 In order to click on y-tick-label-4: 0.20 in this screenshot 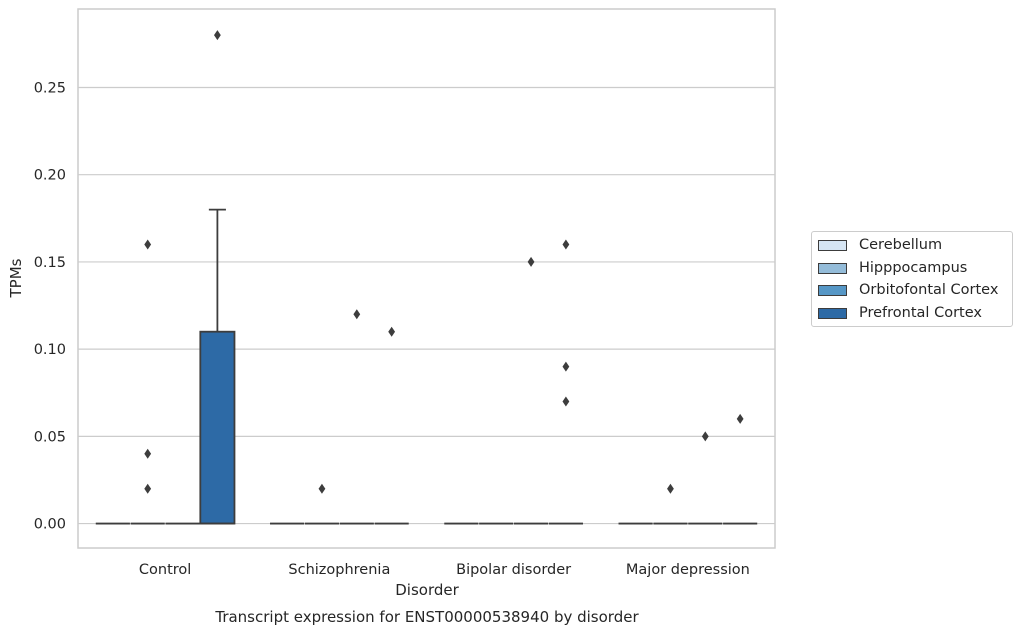, I will do `click(50, 176)`.